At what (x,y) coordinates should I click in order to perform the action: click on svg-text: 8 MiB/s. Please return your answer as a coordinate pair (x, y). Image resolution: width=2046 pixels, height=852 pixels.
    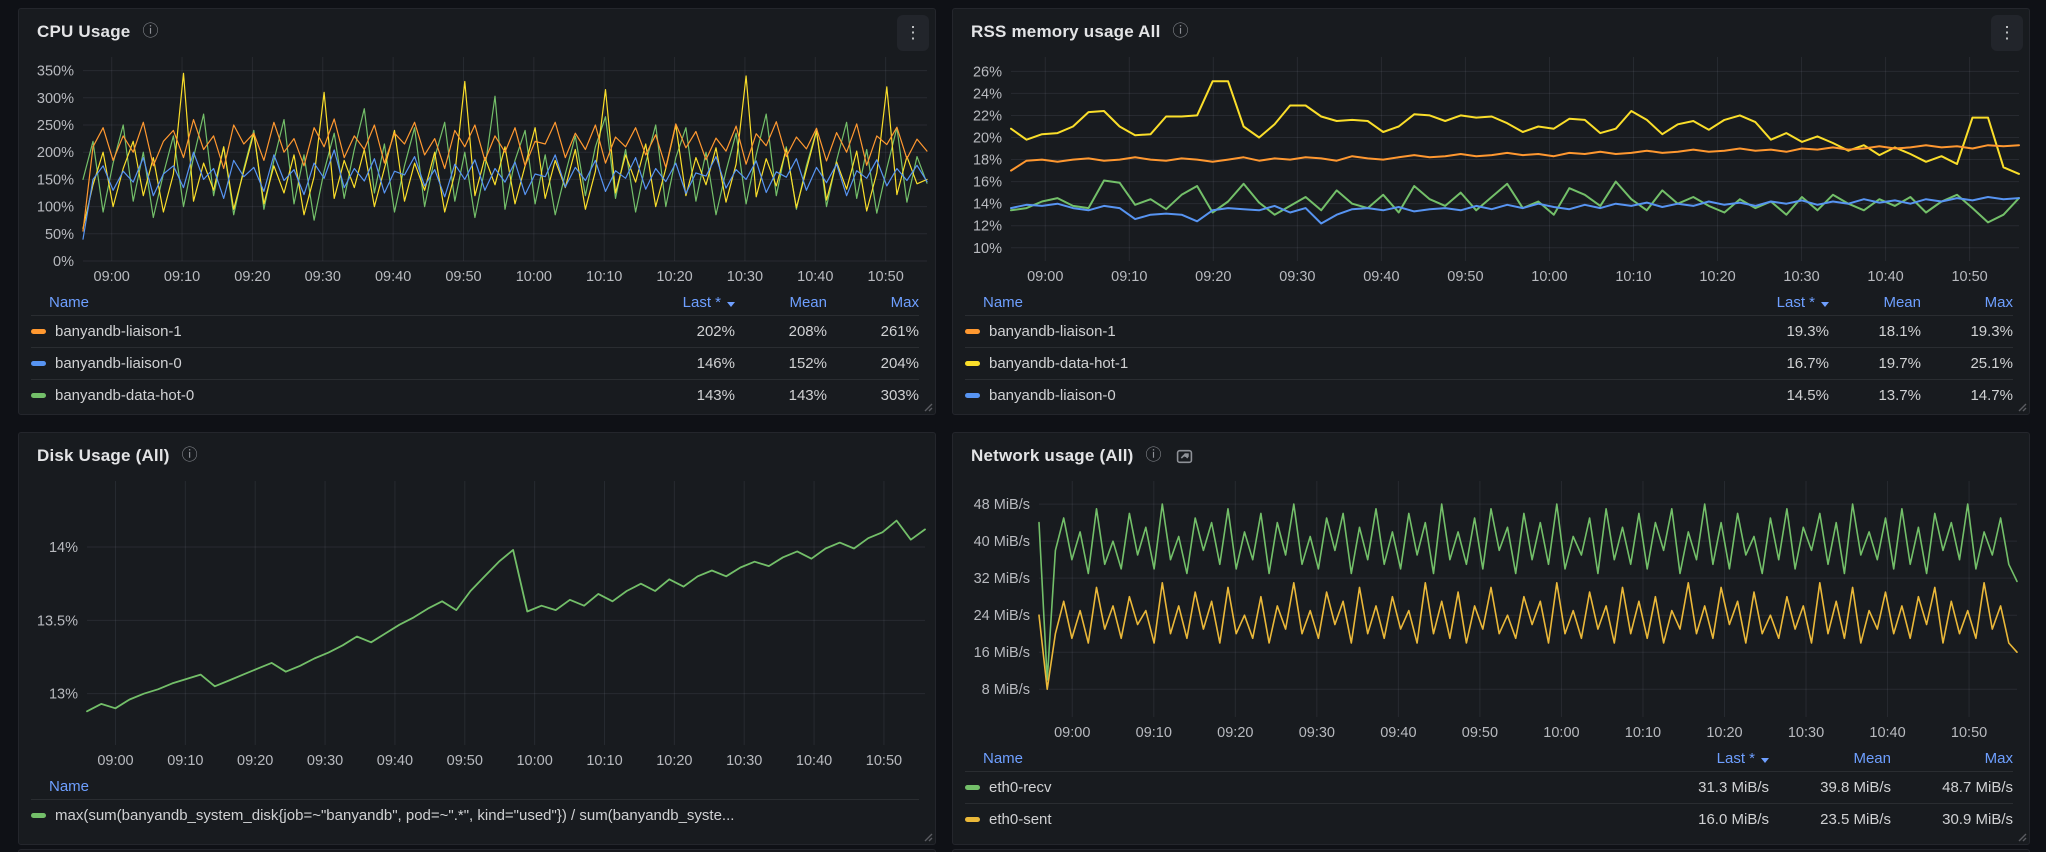
    Looking at the image, I should click on (1006, 690).